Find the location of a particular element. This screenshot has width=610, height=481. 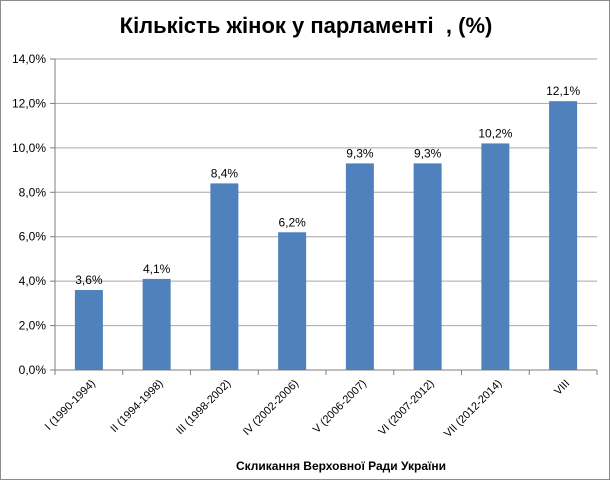

x-tick-label: VII (2012-2014) is located at coordinates (473, 409).